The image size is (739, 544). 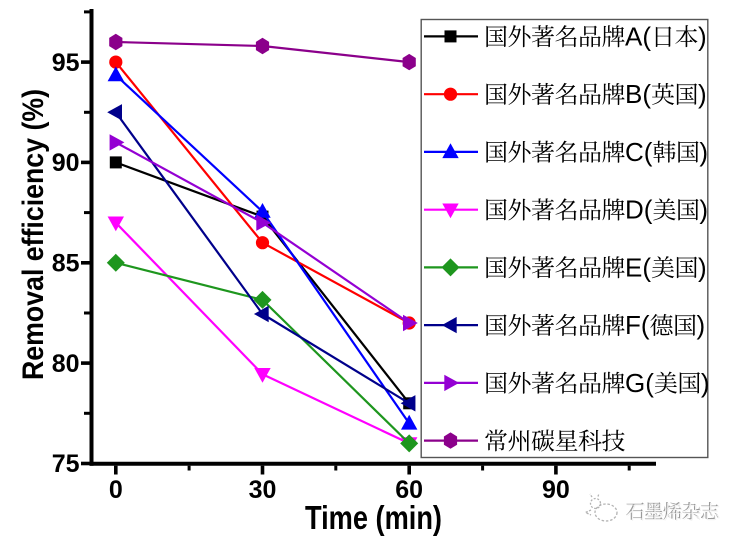 I want to click on svg-text: 80, so click(x=66, y=364).